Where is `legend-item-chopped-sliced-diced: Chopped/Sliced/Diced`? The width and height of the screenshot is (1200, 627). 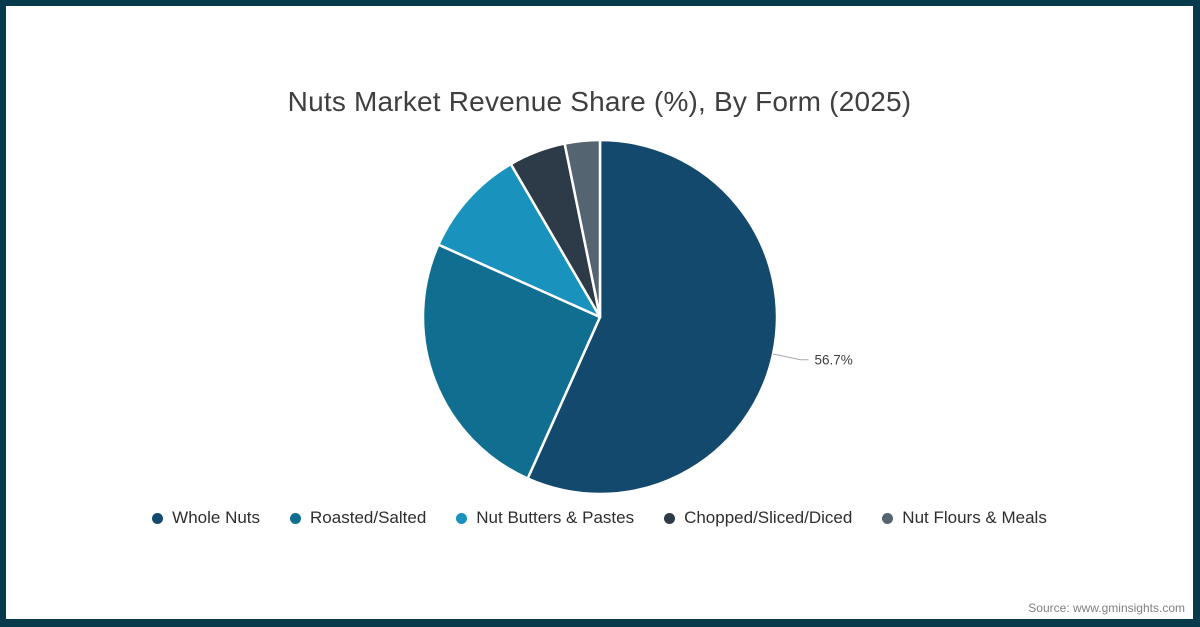 legend-item-chopped-sliced-diced: Chopped/Sliced/Diced is located at coordinates (758, 518).